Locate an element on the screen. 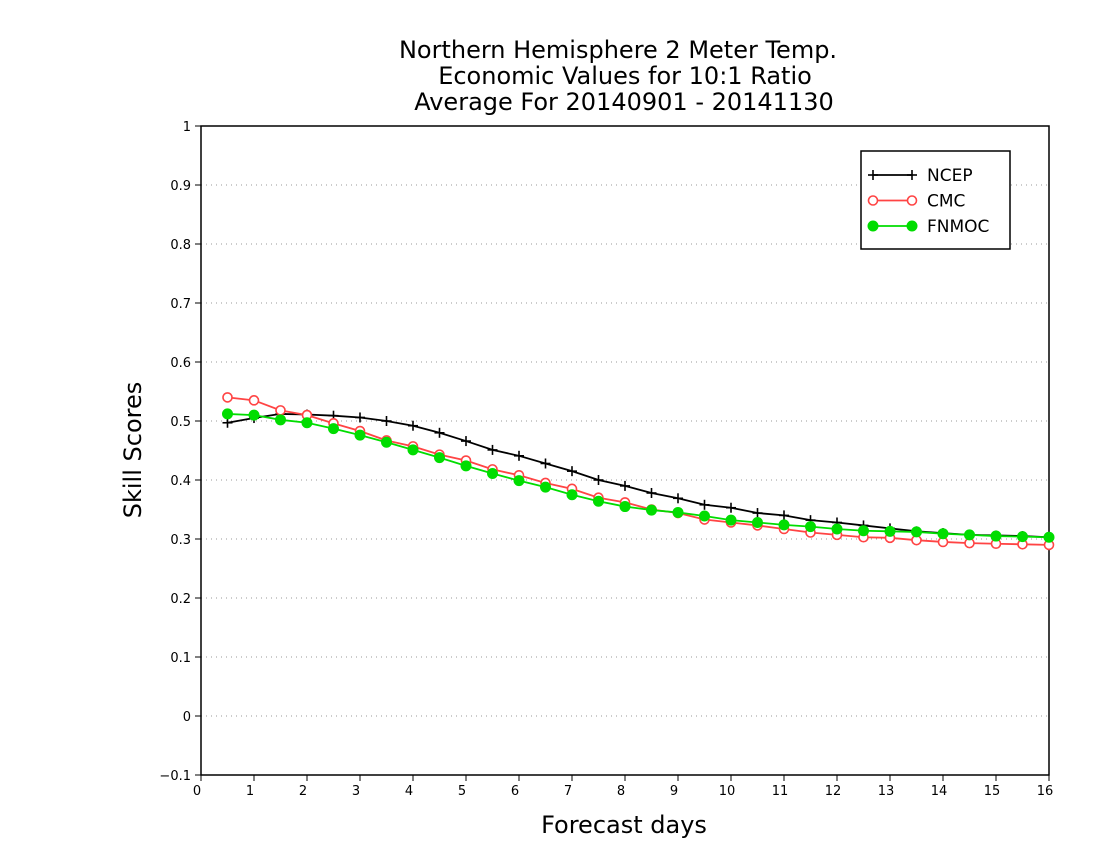 The width and height of the screenshot is (1100, 850). x-tick-label: 9 is located at coordinates (674, 791).